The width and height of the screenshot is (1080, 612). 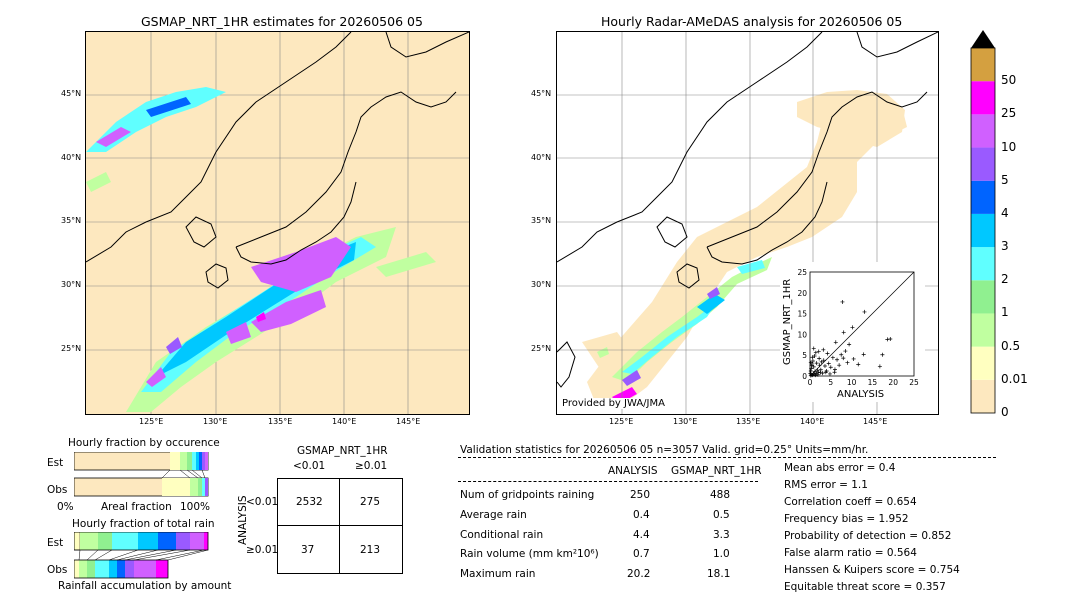 What do you see at coordinates (1005, 279) in the screenshot?
I see `colorbar-level-label: 2` at bounding box center [1005, 279].